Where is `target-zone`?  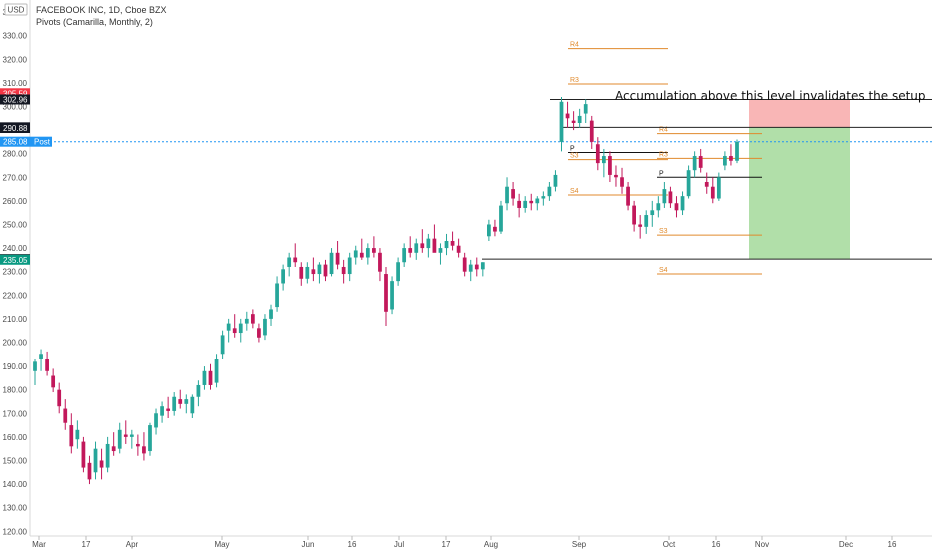 target-zone is located at coordinates (799, 193).